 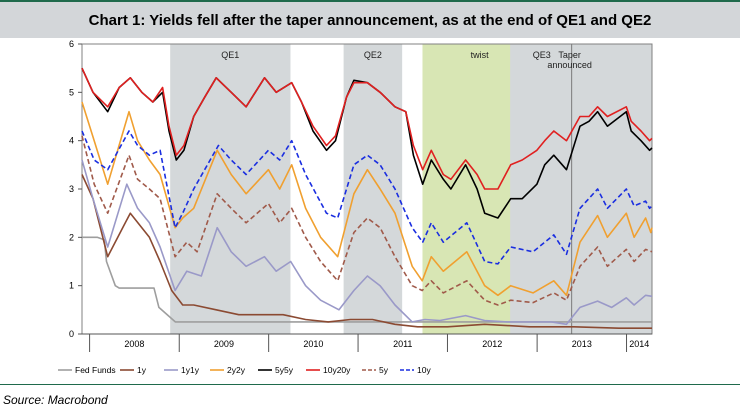 What do you see at coordinates (337, 370) in the screenshot?
I see `legend-label-10y20y: 10y20y` at bounding box center [337, 370].